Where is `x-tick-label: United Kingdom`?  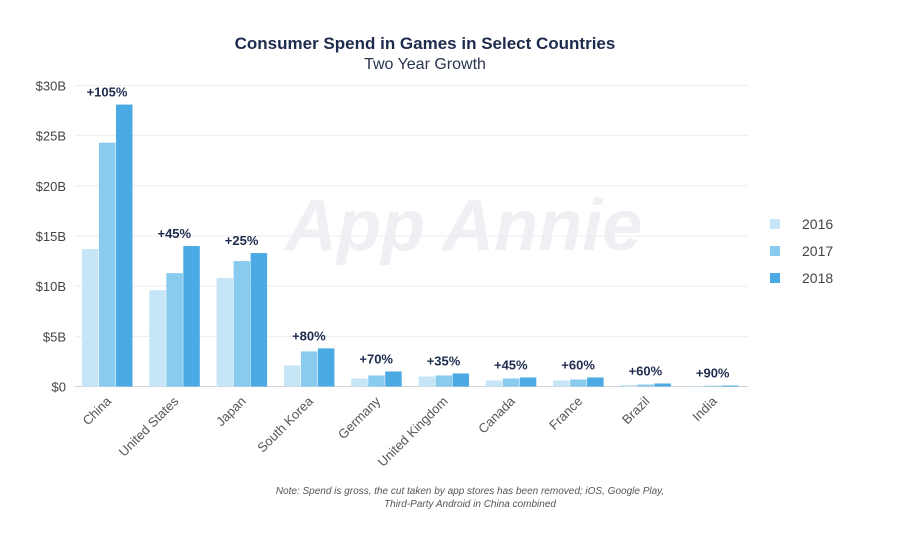
x-tick-label: United Kingdom is located at coordinates (413, 432).